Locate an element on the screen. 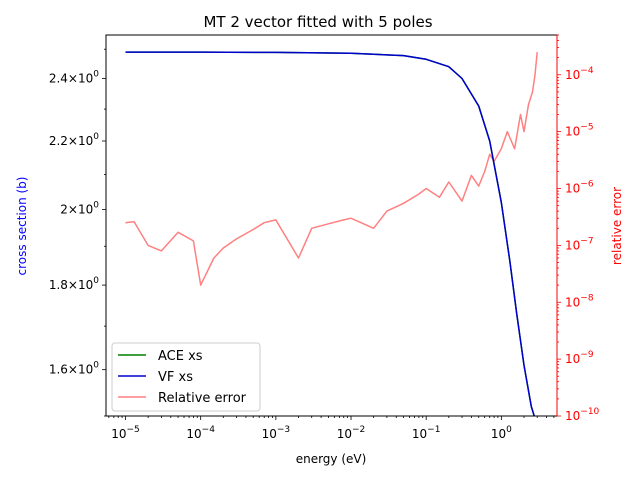 The image size is (640, 480). legend-label: VF xs is located at coordinates (175, 377).